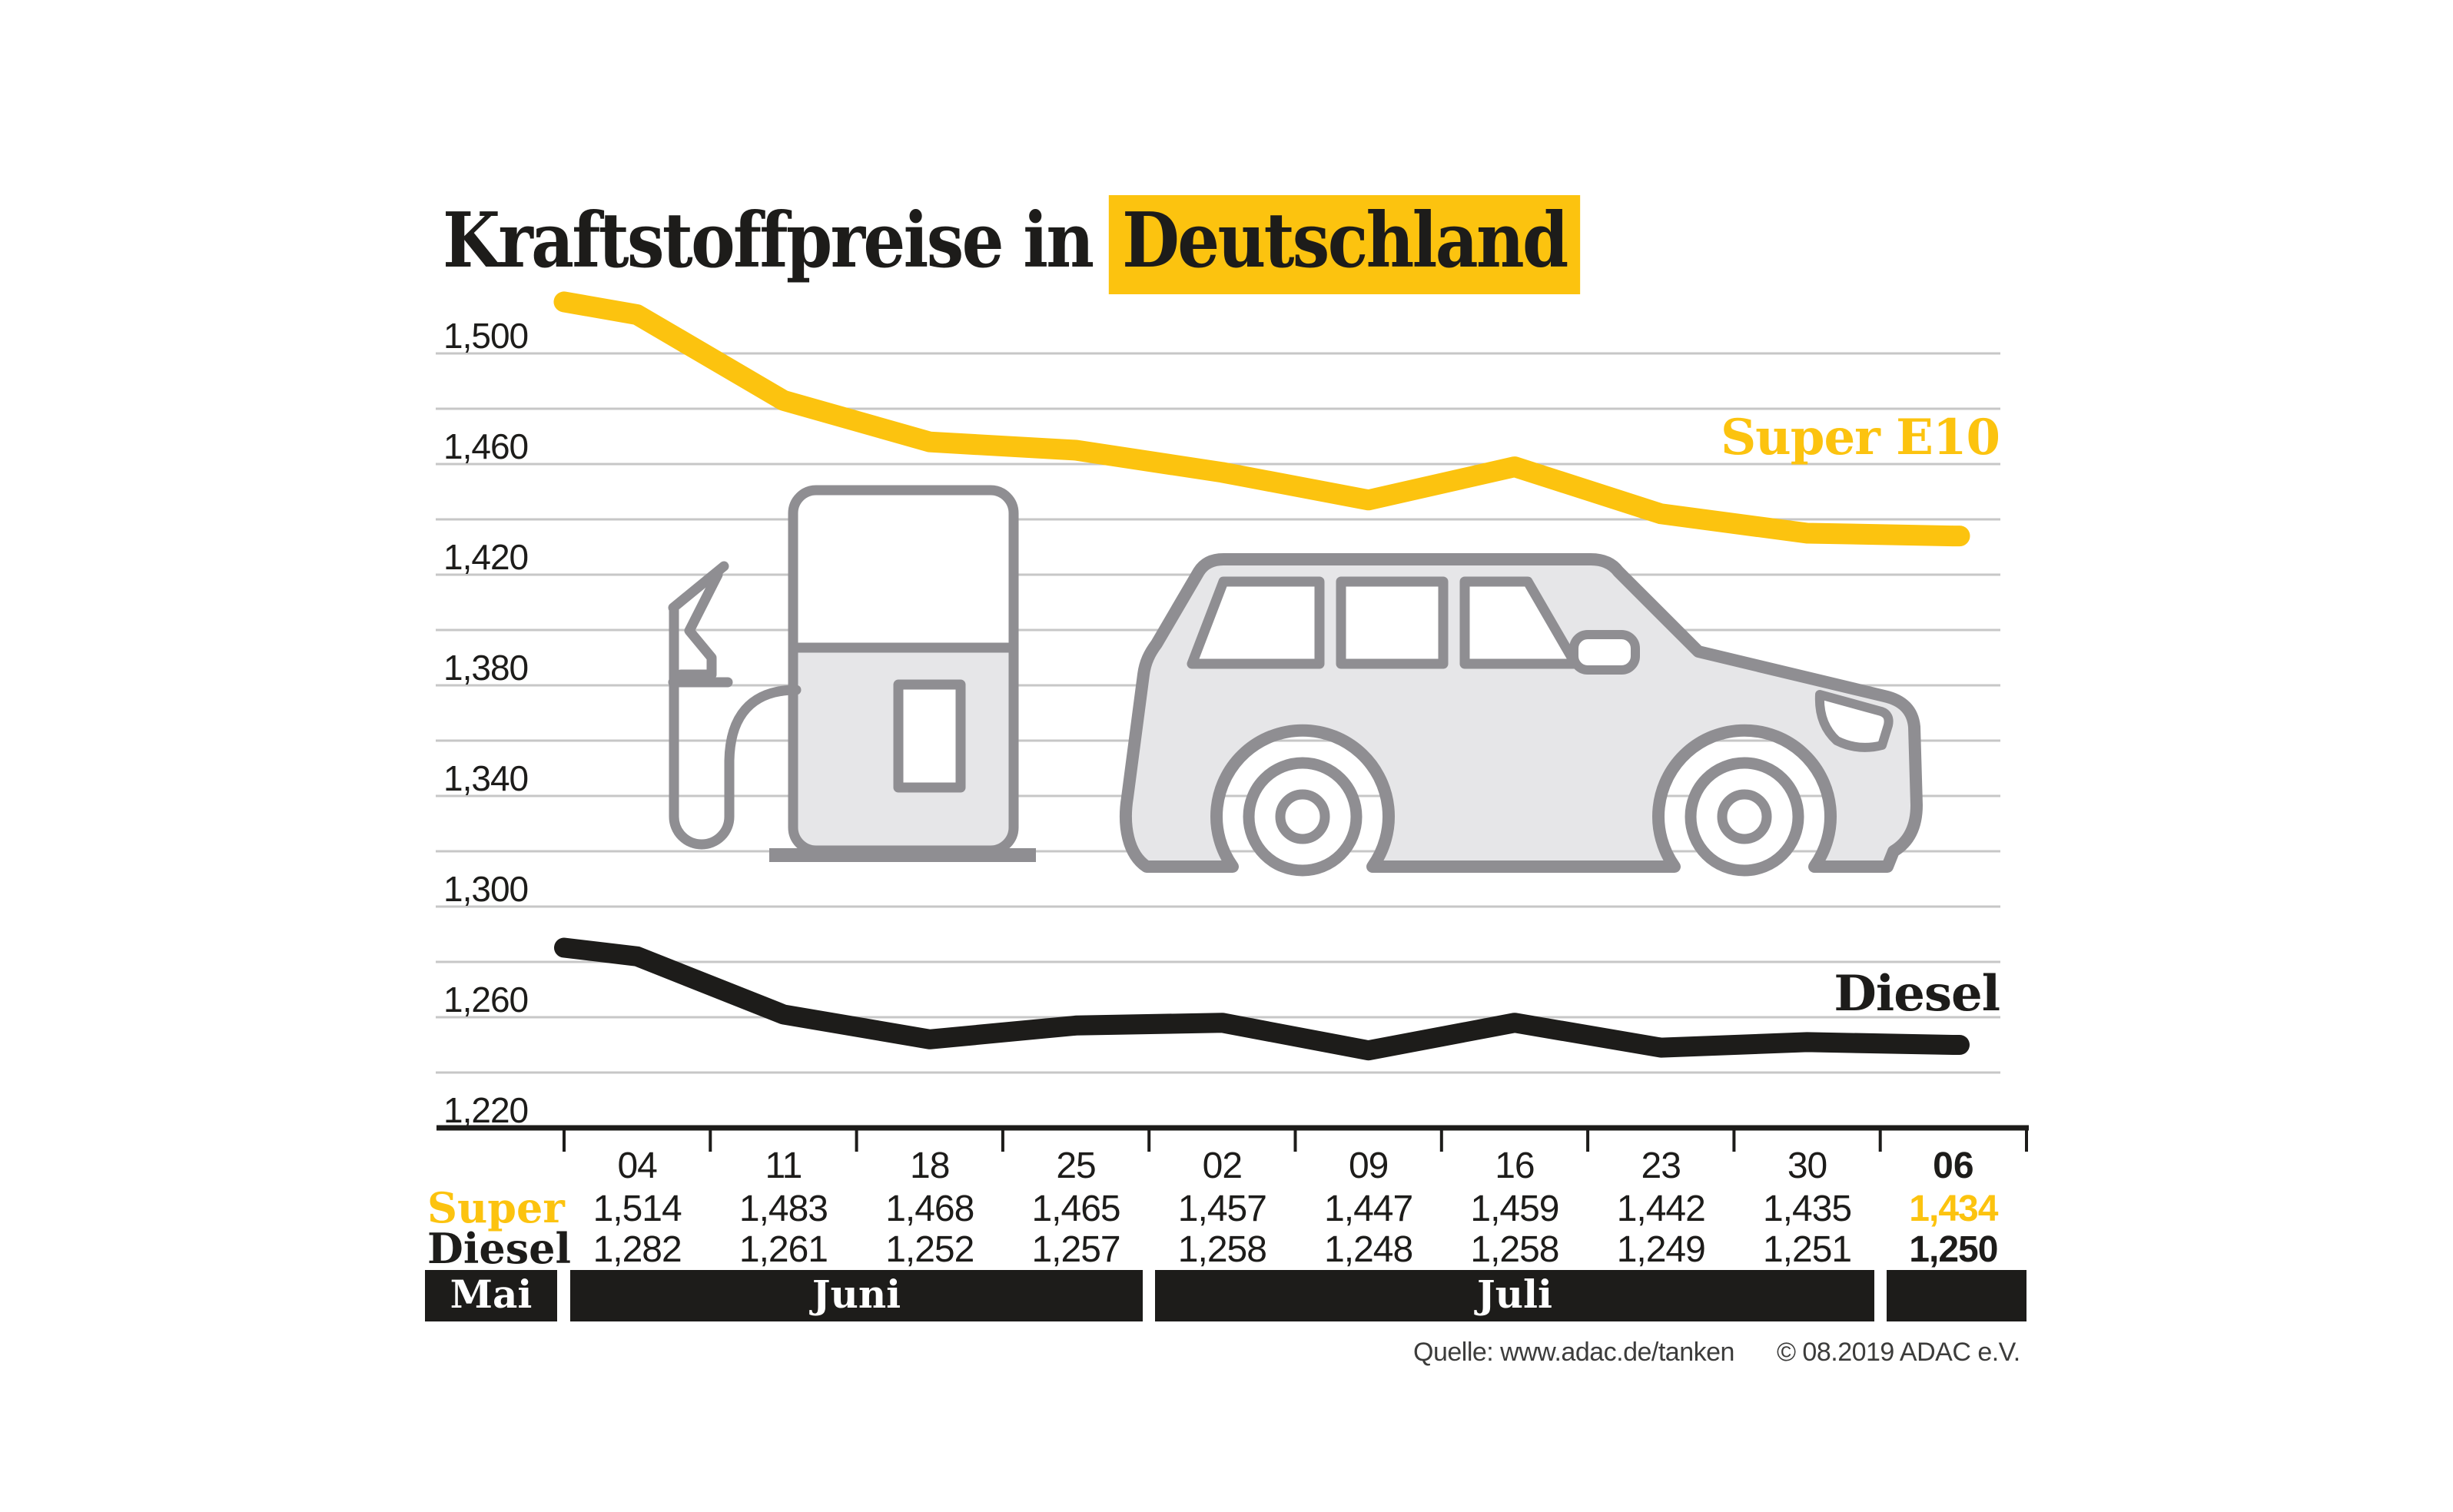 The image size is (2453, 1512). What do you see at coordinates (784, 1166) in the screenshot?
I see `day-label: 11` at bounding box center [784, 1166].